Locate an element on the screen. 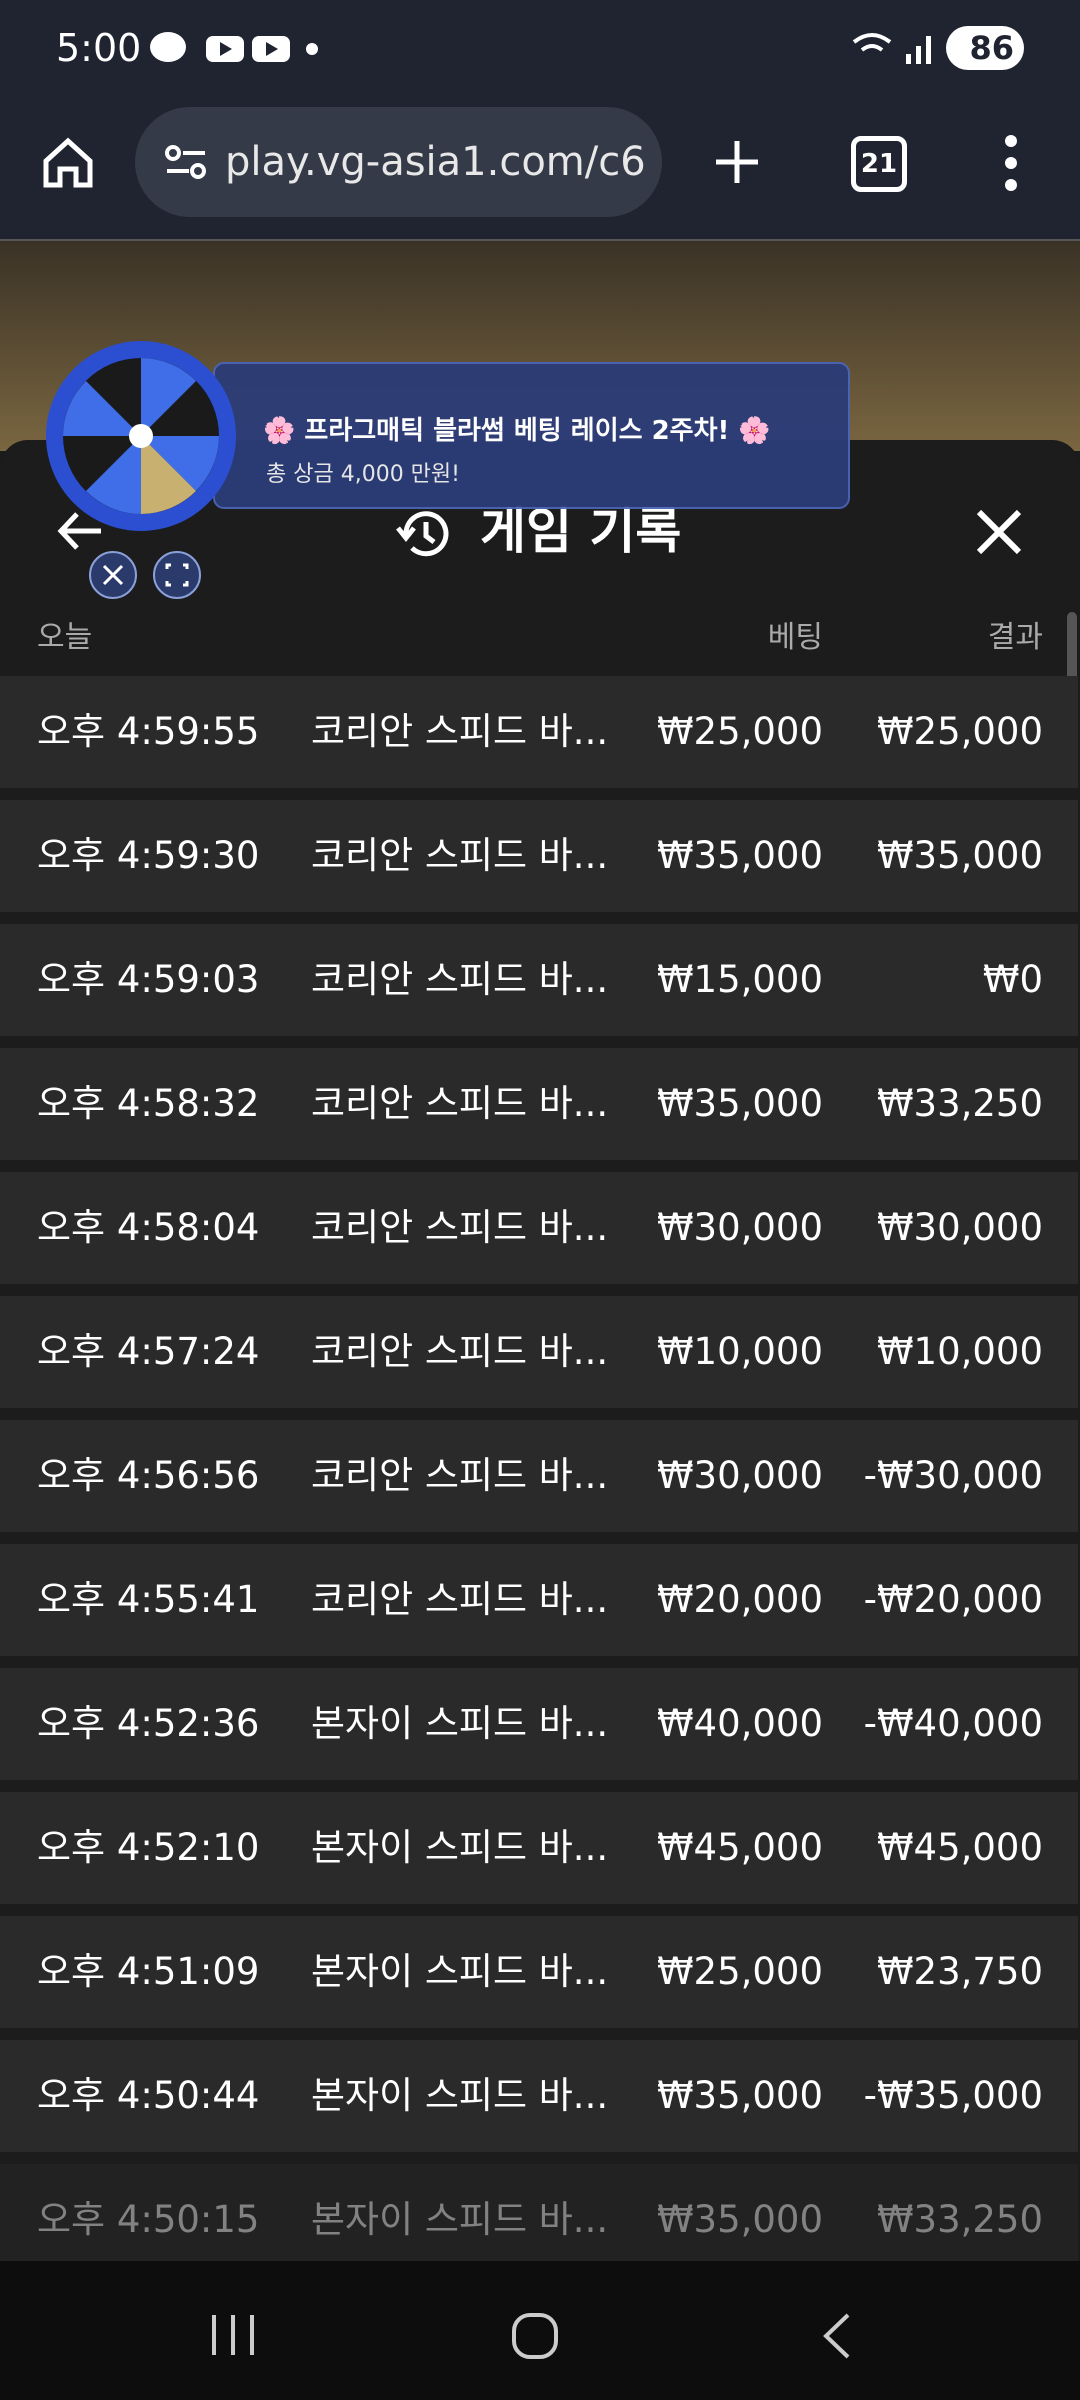 This screenshot has width=1080, height=2400. address-bar: play.vg-asia1.com/c6 is located at coordinates (398, 162).